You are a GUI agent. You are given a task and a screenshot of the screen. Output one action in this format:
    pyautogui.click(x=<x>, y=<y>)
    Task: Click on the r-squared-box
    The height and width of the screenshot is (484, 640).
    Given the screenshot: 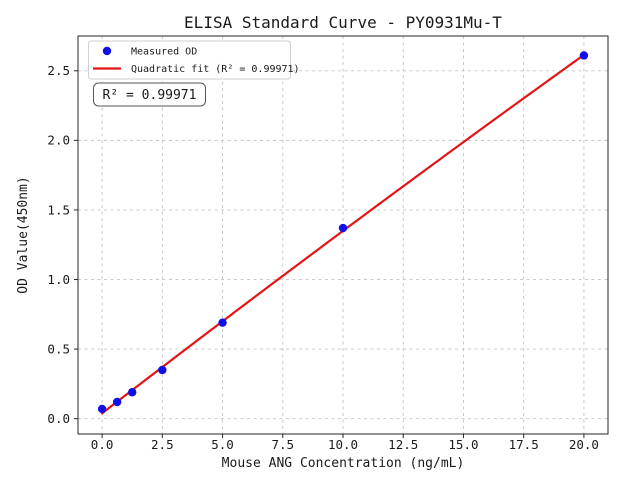 What is the action you would take?
    pyautogui.click(x=149, y=94)
    